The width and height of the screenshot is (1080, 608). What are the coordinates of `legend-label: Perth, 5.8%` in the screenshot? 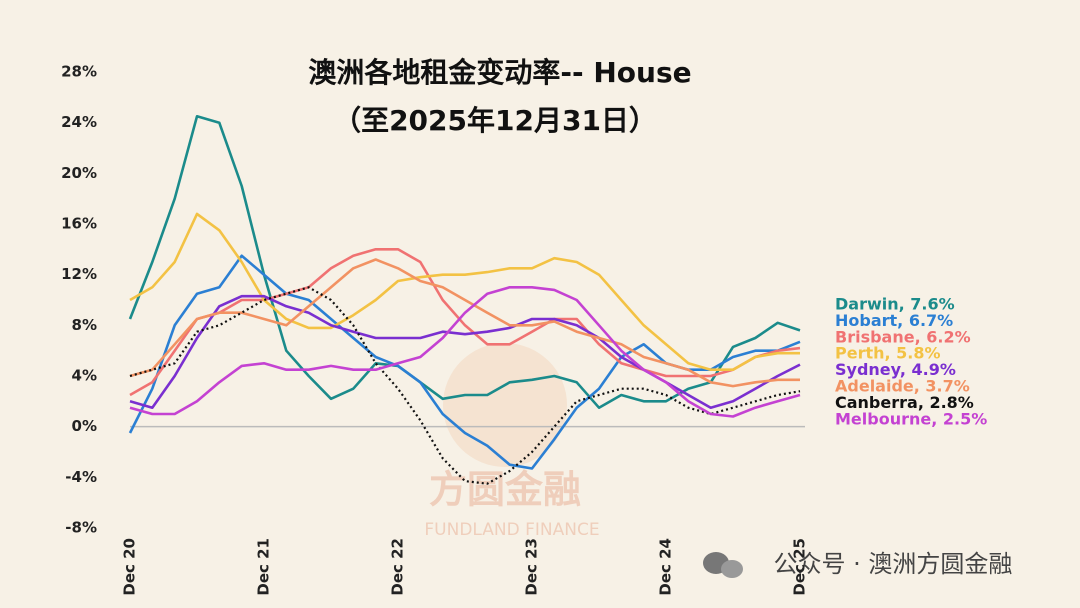 It's located at (888, 353).